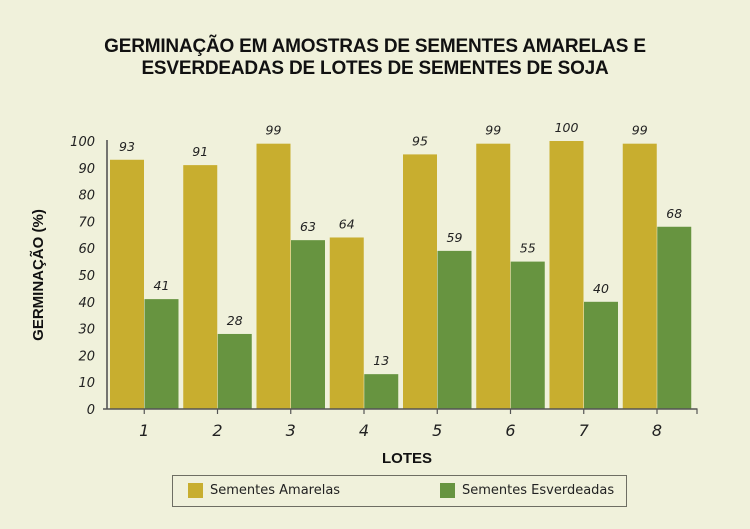 The height and width of the screenshot is (529, 750). What do you see at coordinates (275, 490) in the screenshot?
I see `legend-label-amarelas: Sementes Amarelas` at bounding box center [275, 490].